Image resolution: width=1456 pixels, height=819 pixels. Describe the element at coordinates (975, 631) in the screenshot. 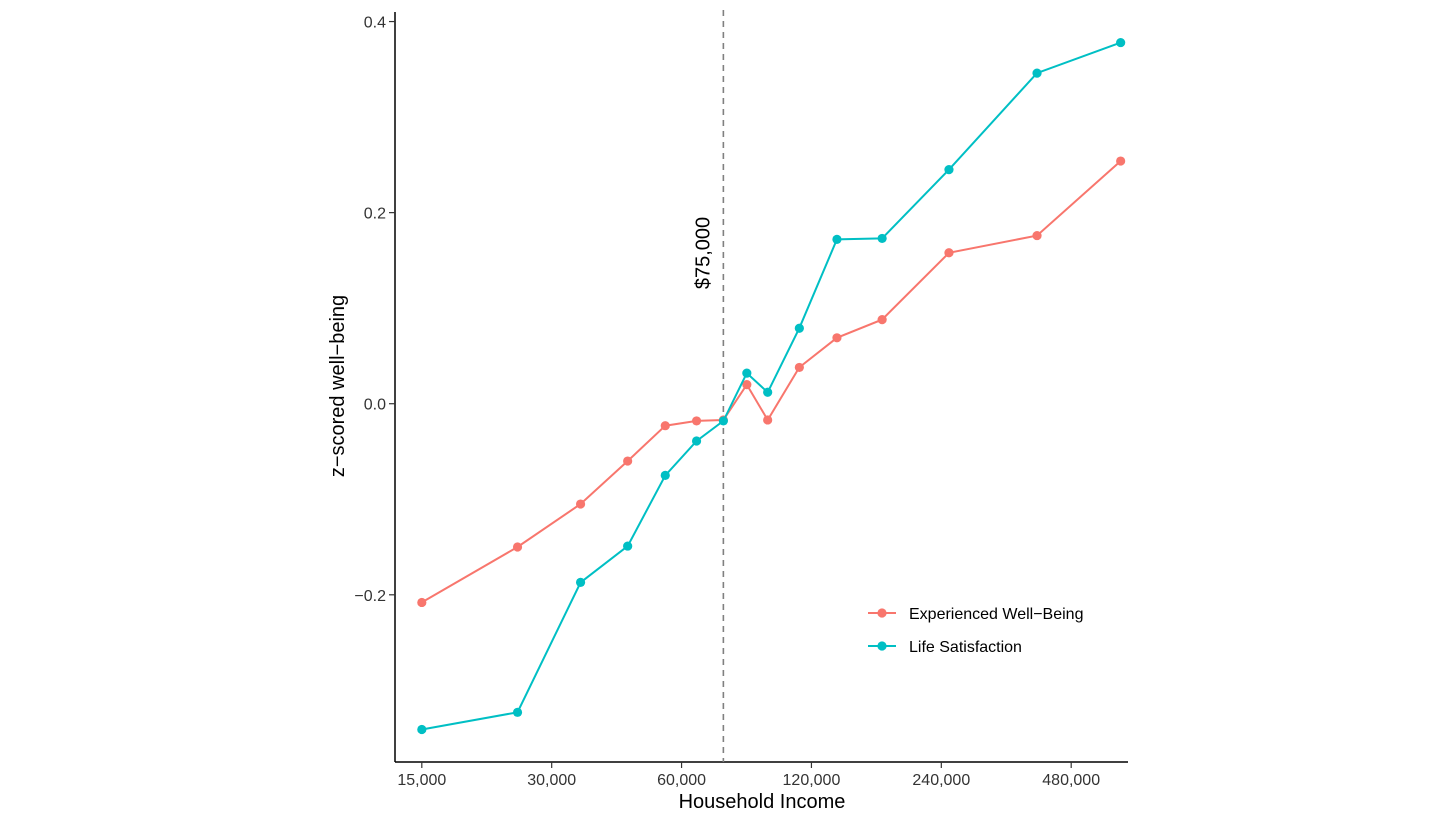

I see `legend: Experienced Well−Being Life Satisfaction` at that location.